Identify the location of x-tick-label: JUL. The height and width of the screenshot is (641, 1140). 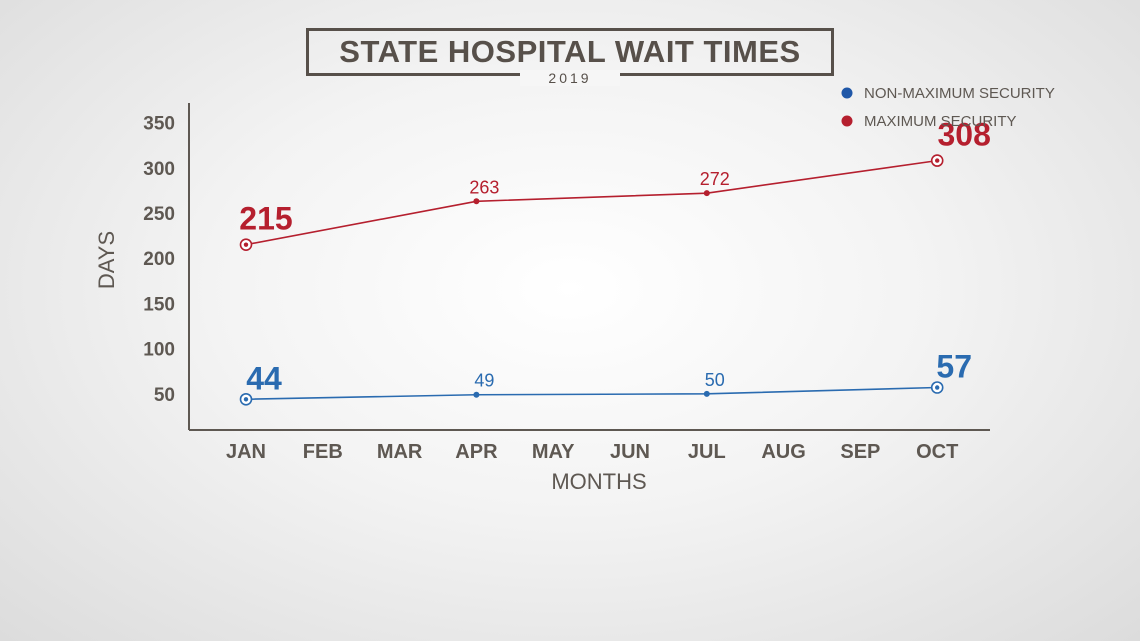
(707, 452).